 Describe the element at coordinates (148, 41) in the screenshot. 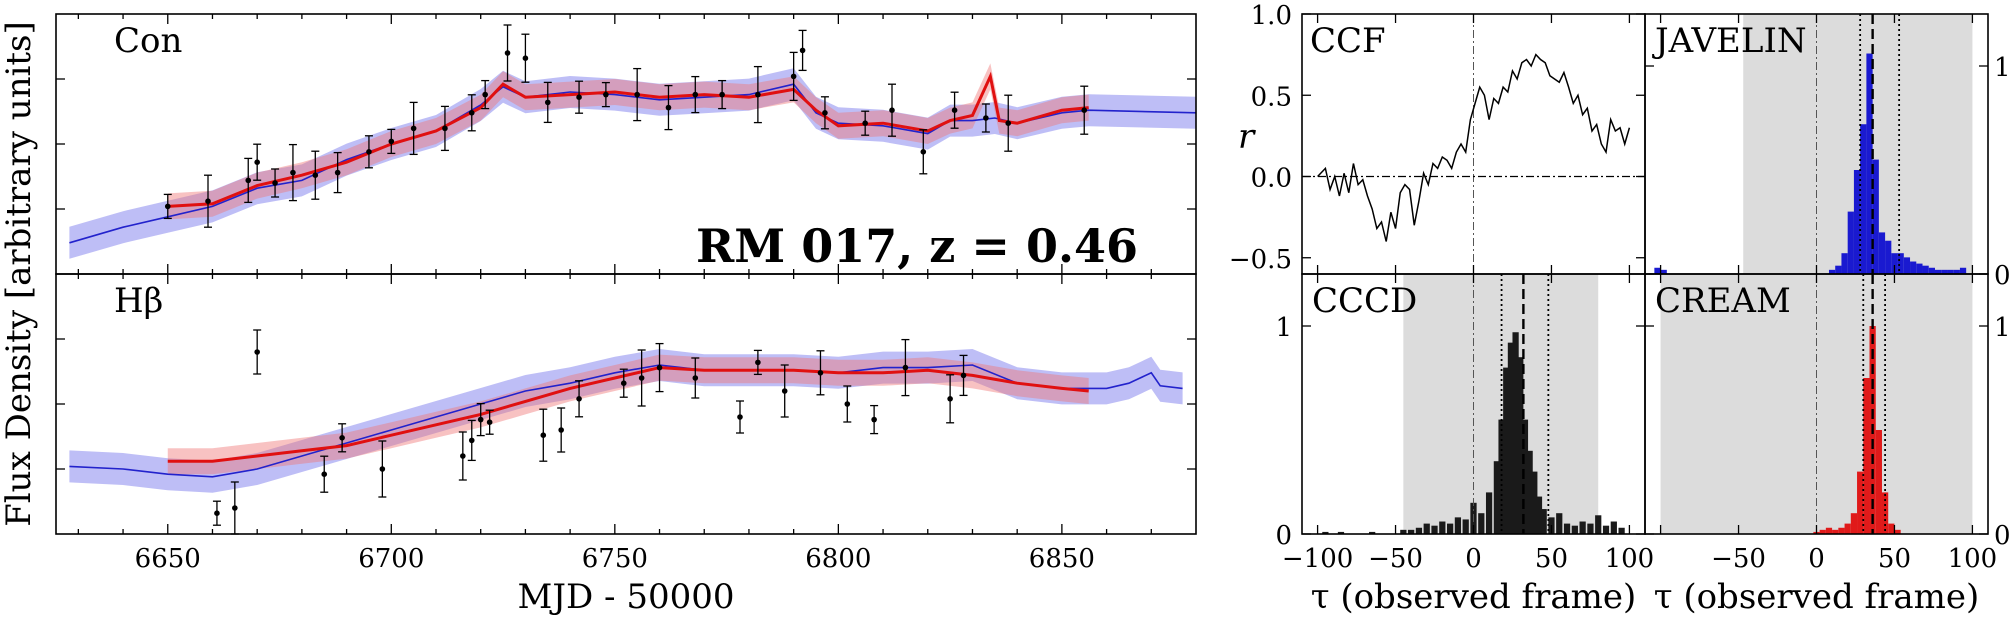

I see `panel-title-Con: Con` at that location.